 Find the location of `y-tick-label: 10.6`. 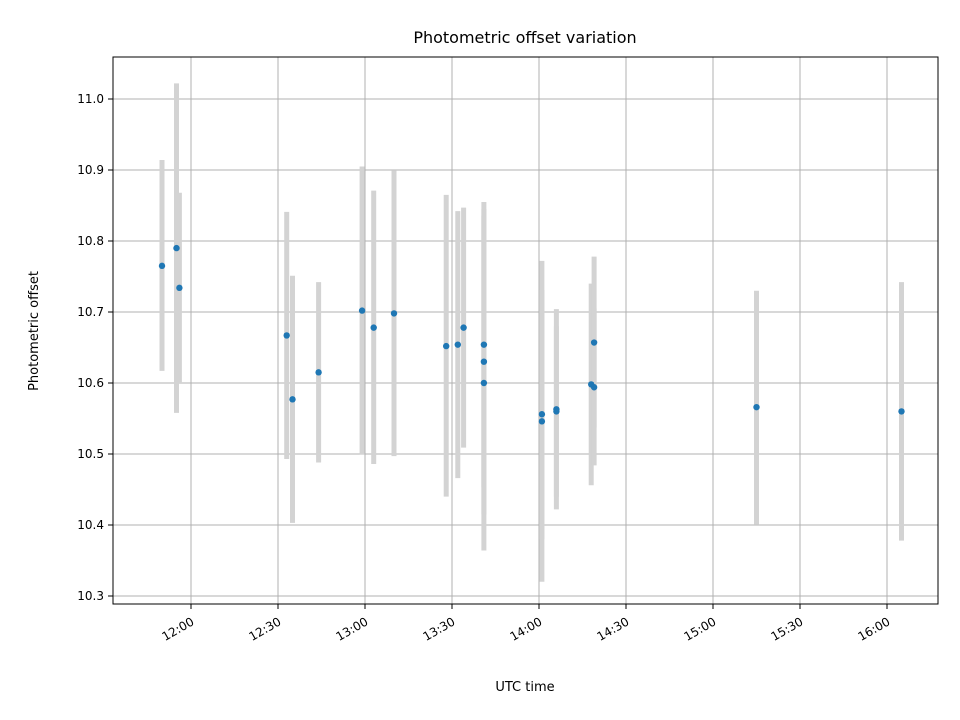

y-tick-label: 10.6 is located at coordinates (90, 383).